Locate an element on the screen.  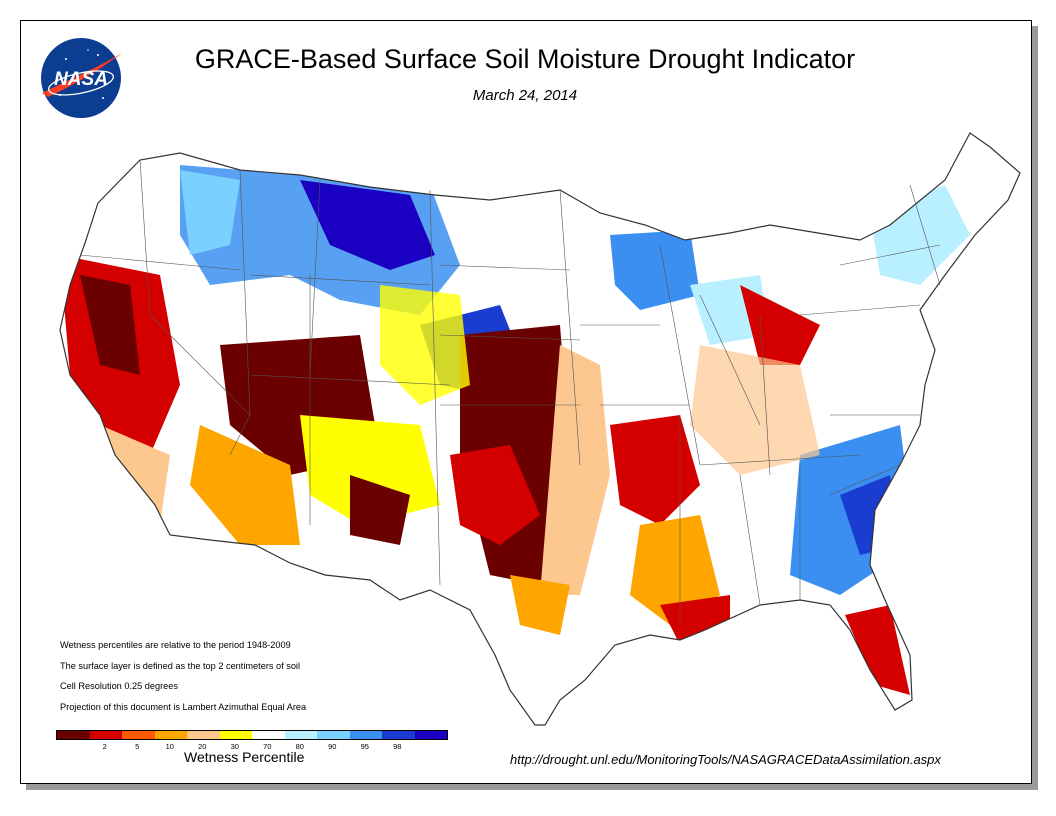
legend-tick-label: 5 is located at coordinates (137, 746).